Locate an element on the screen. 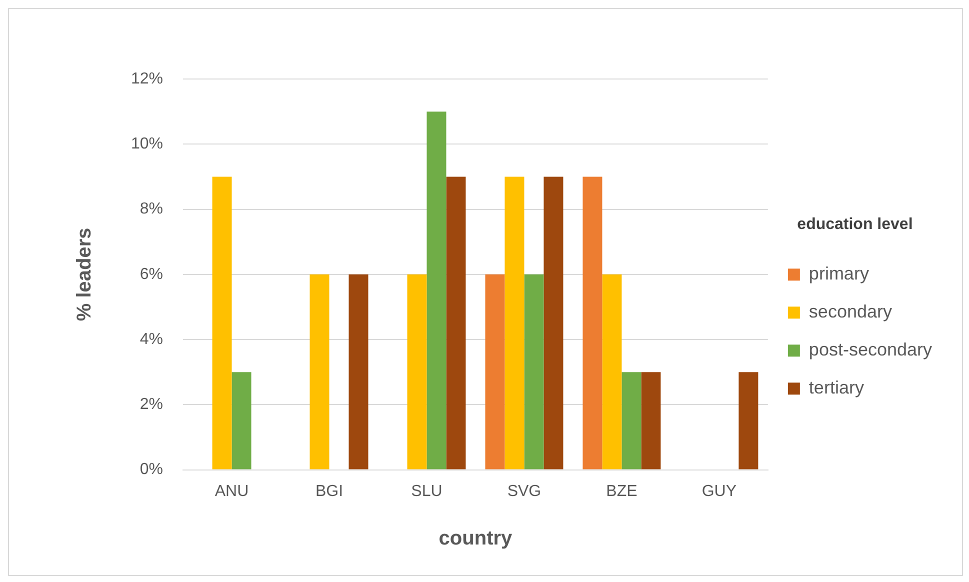 This screenshot has height=582, width=969. x-tick-label: GUY is located at coordinates (719, 491).